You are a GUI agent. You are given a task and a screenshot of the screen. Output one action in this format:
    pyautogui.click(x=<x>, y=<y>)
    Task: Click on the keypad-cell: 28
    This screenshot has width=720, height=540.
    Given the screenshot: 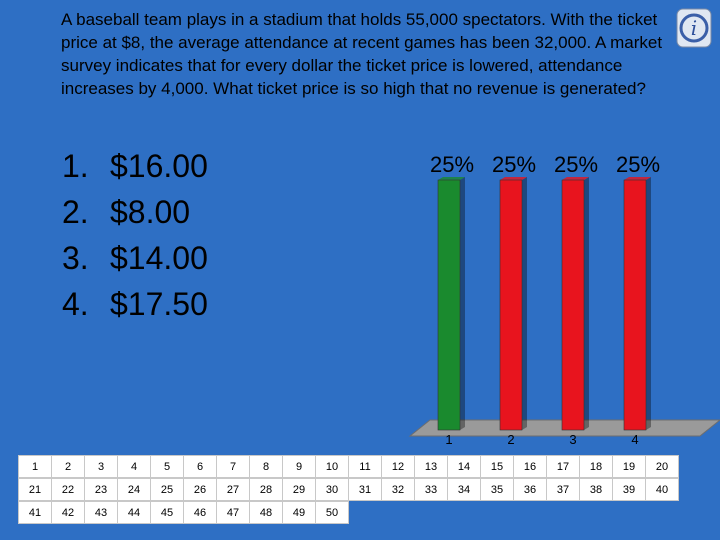 What is the action you would take?
    pyautogui.click(x=266, y=489)
    